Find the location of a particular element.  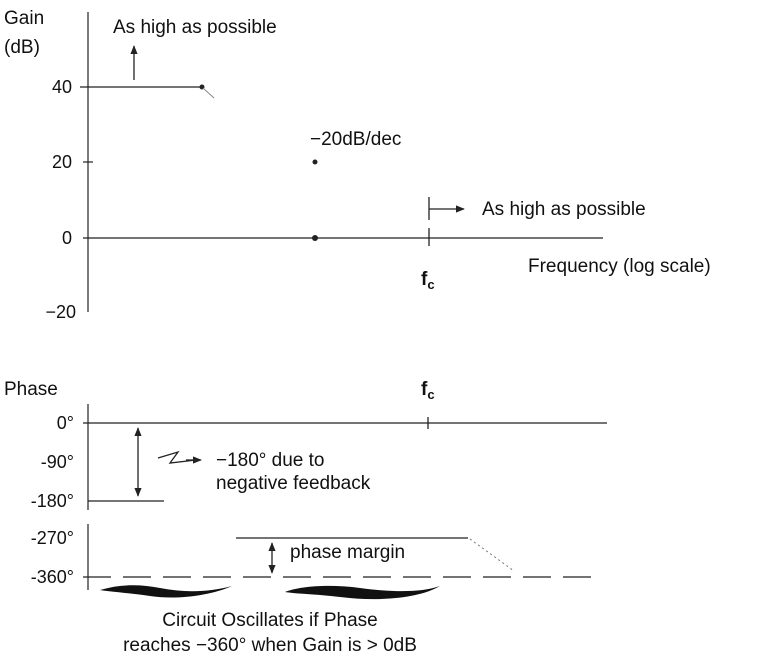

phase-fc-label: fc is located at coordinates (428, 390).